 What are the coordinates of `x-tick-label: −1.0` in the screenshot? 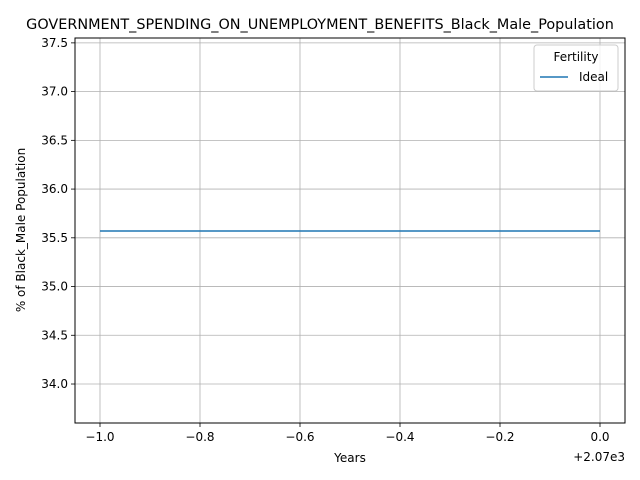 It's located at (99, 437).